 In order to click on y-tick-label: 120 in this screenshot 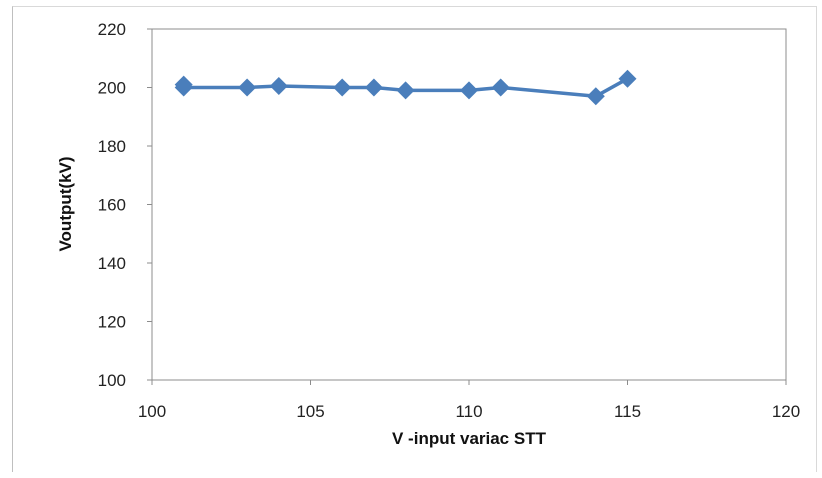, I will do `click(112, 322)`.